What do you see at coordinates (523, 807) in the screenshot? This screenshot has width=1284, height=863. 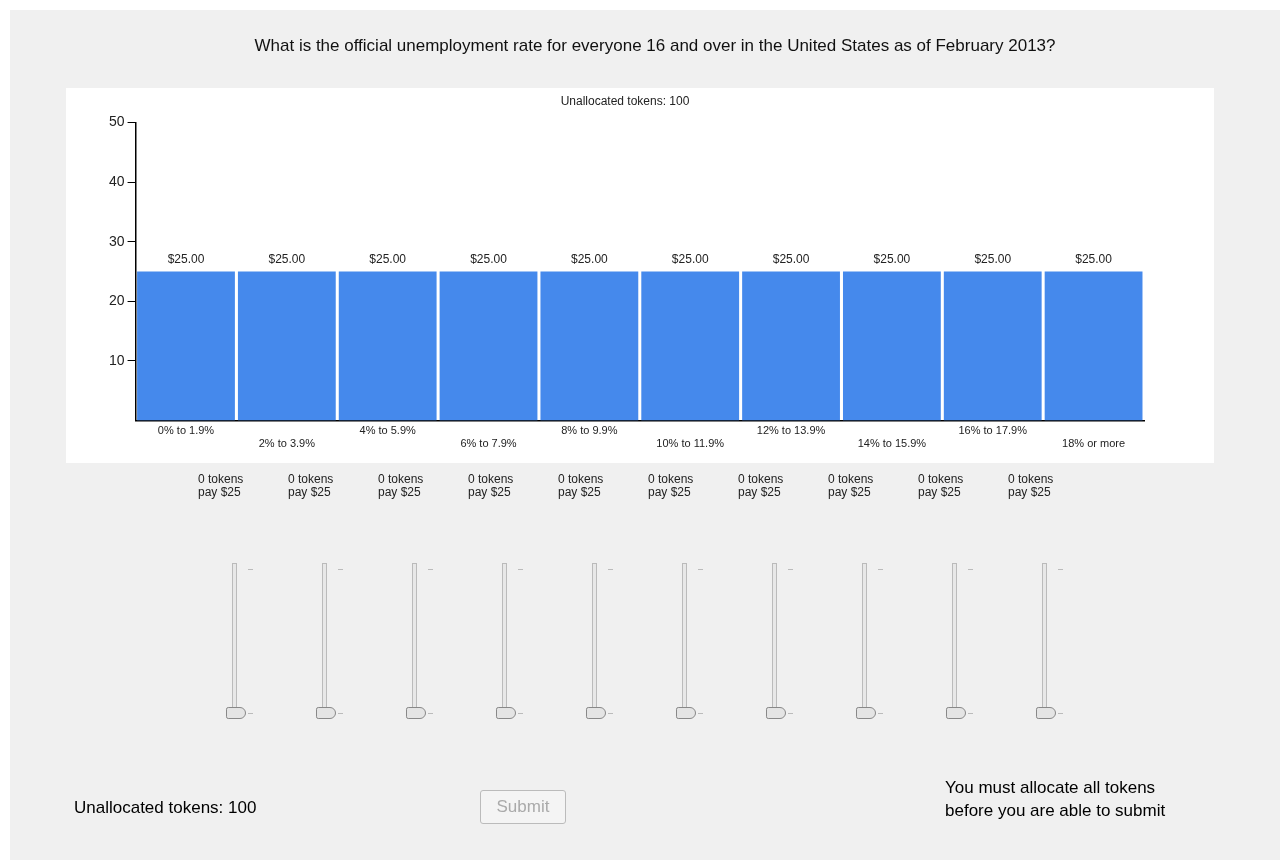 I see `text: Submit` at bounding box center [523, 807].